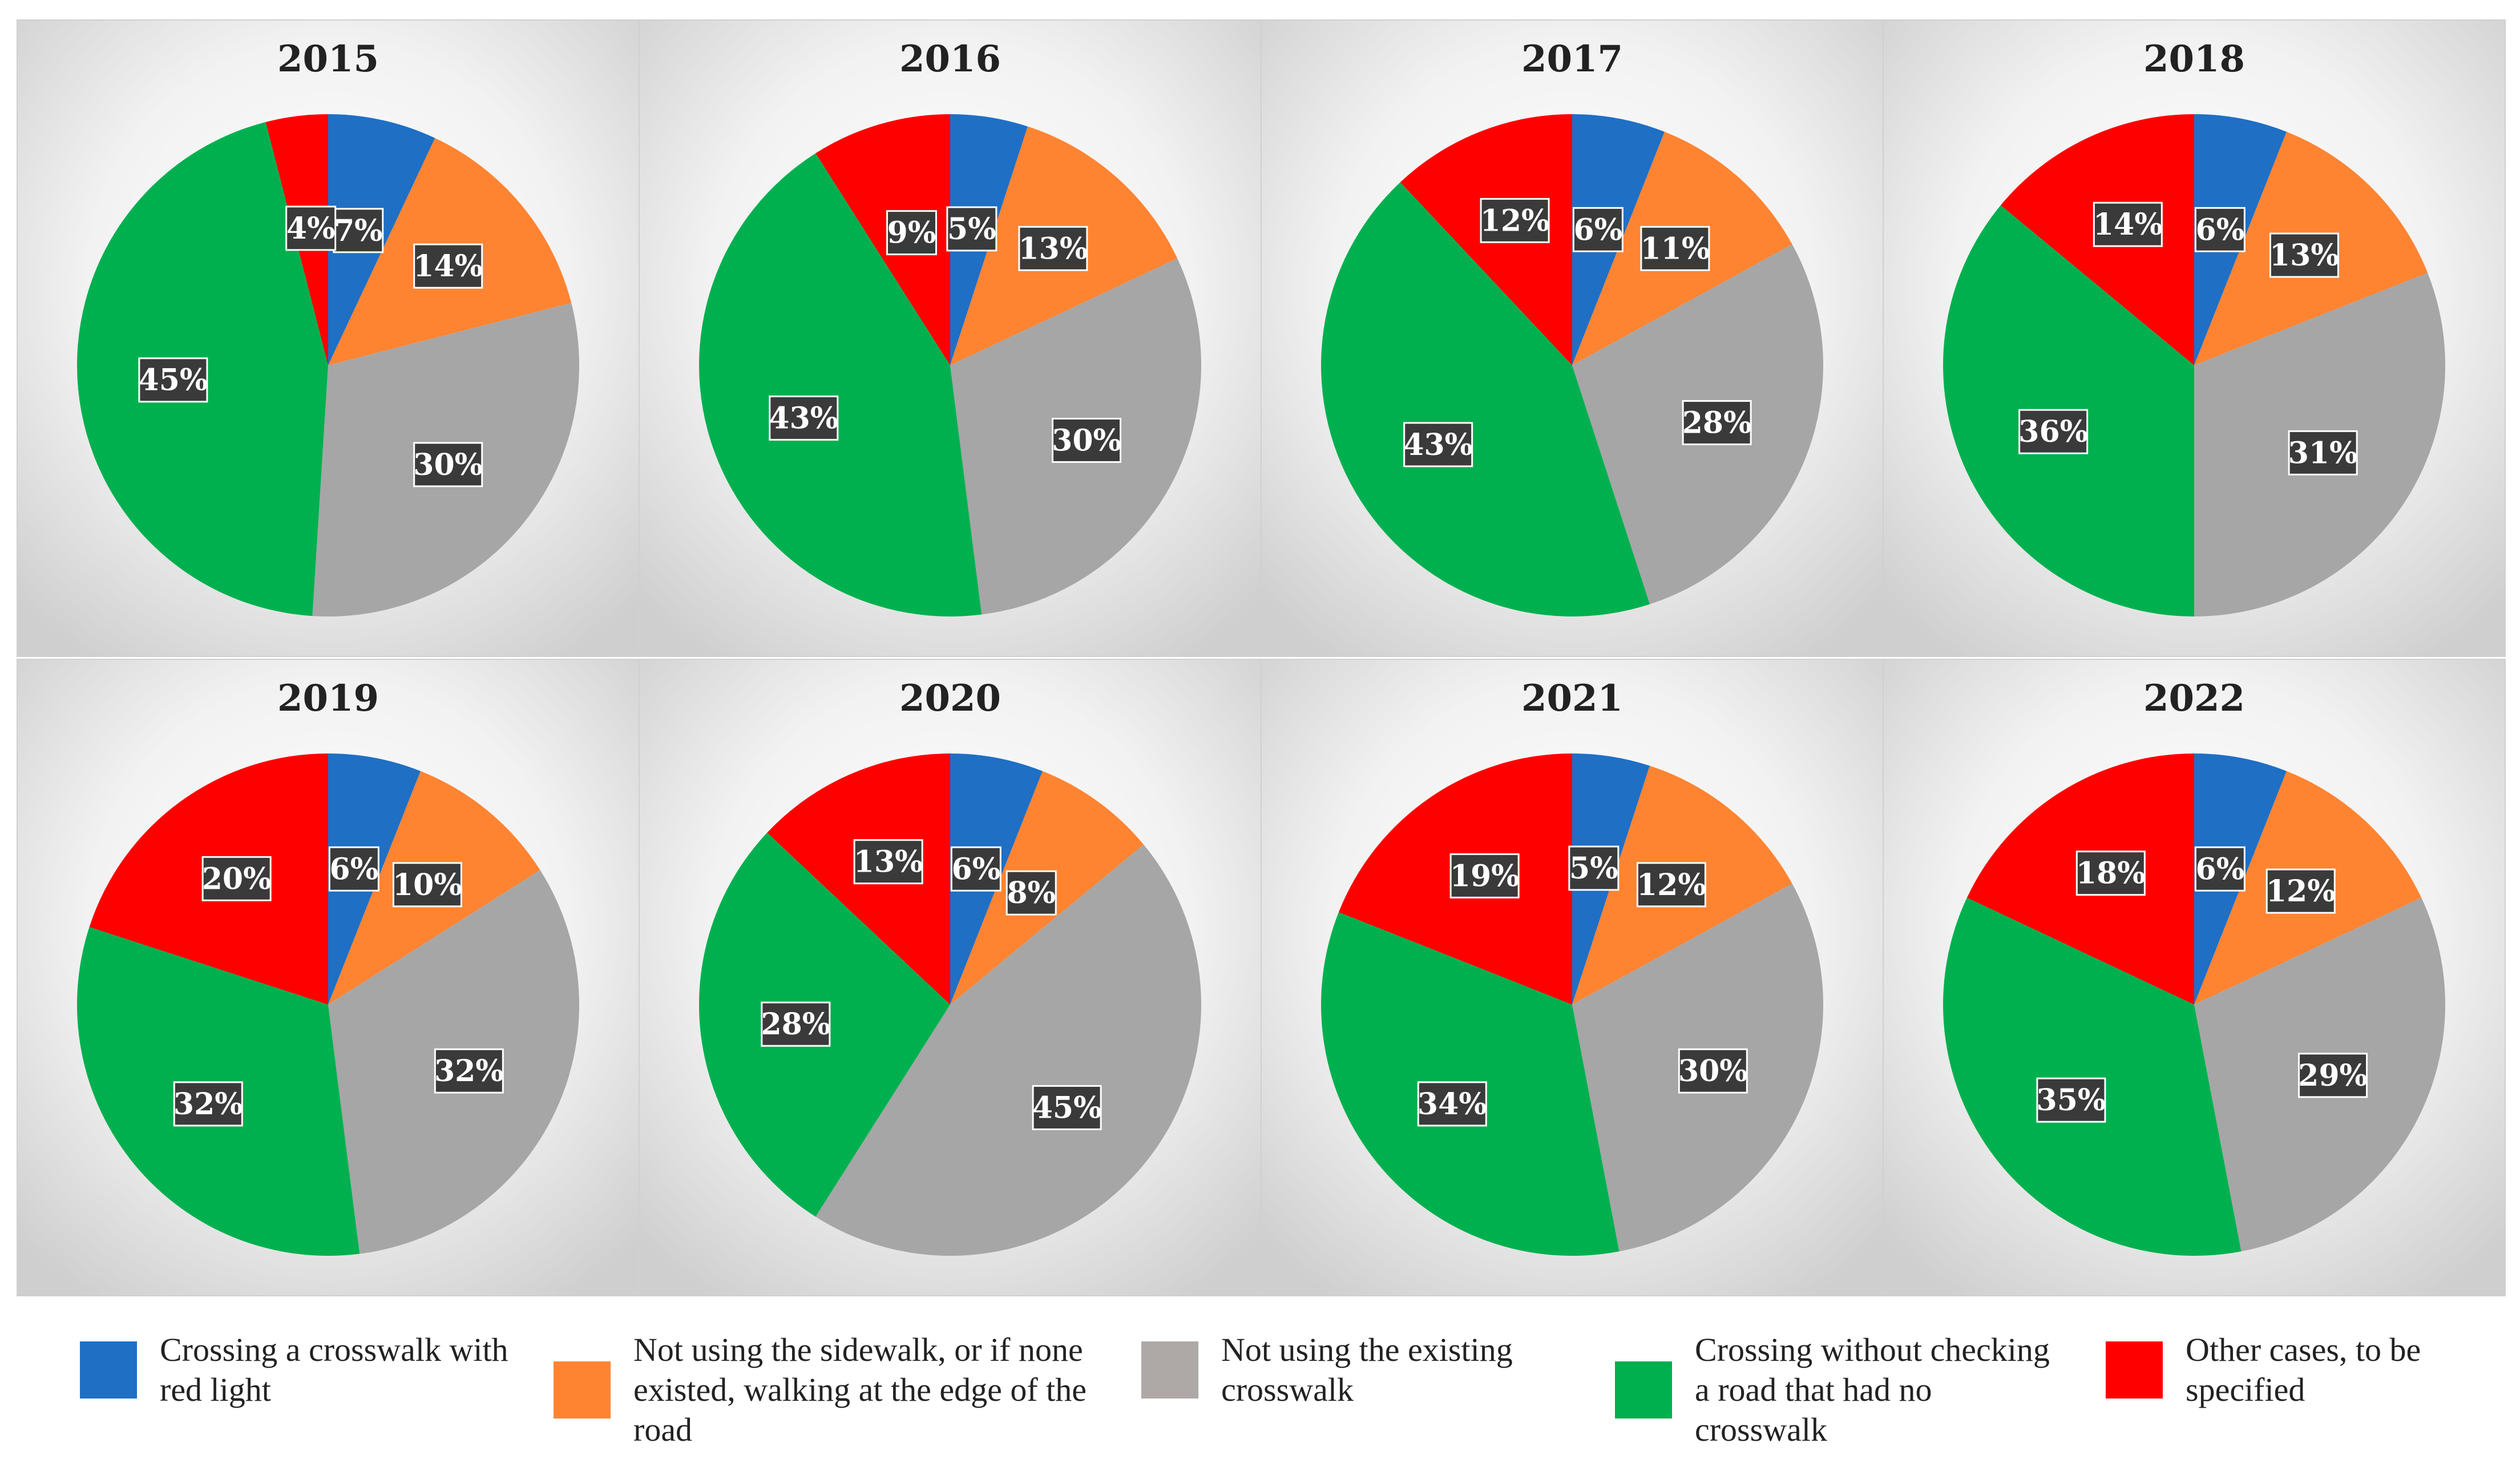 The image size is (2520, 1475). What do you see at coordinates (334, 1369) in the screenshot?
I see `legend-label: Crossing a crosswalk with red light` at bounding box center [334, 1369].